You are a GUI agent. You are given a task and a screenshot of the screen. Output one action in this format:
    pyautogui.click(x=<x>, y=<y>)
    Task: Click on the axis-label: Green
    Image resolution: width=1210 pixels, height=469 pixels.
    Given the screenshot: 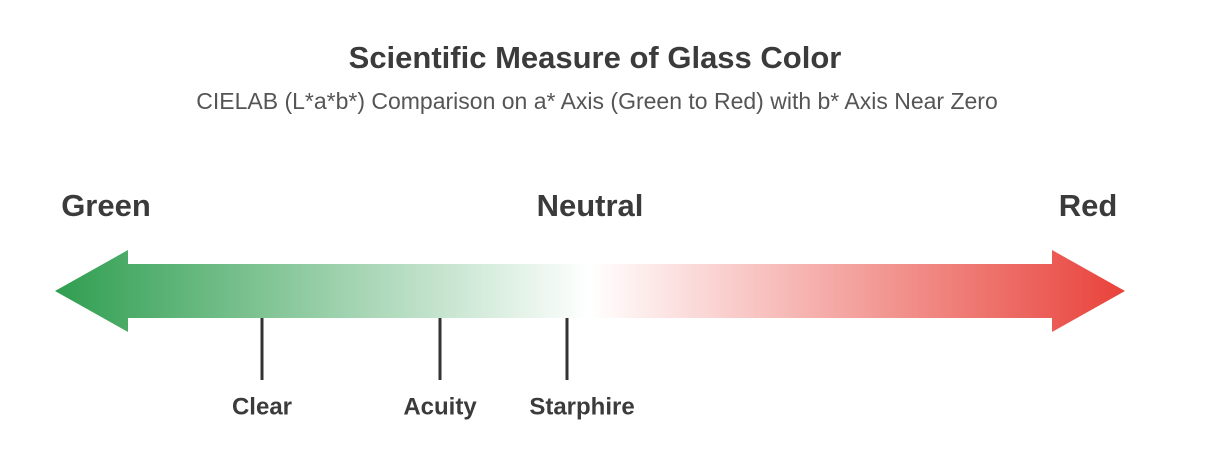 What is the action you would take?
    pyautogui.click(x=106, y=205)
    